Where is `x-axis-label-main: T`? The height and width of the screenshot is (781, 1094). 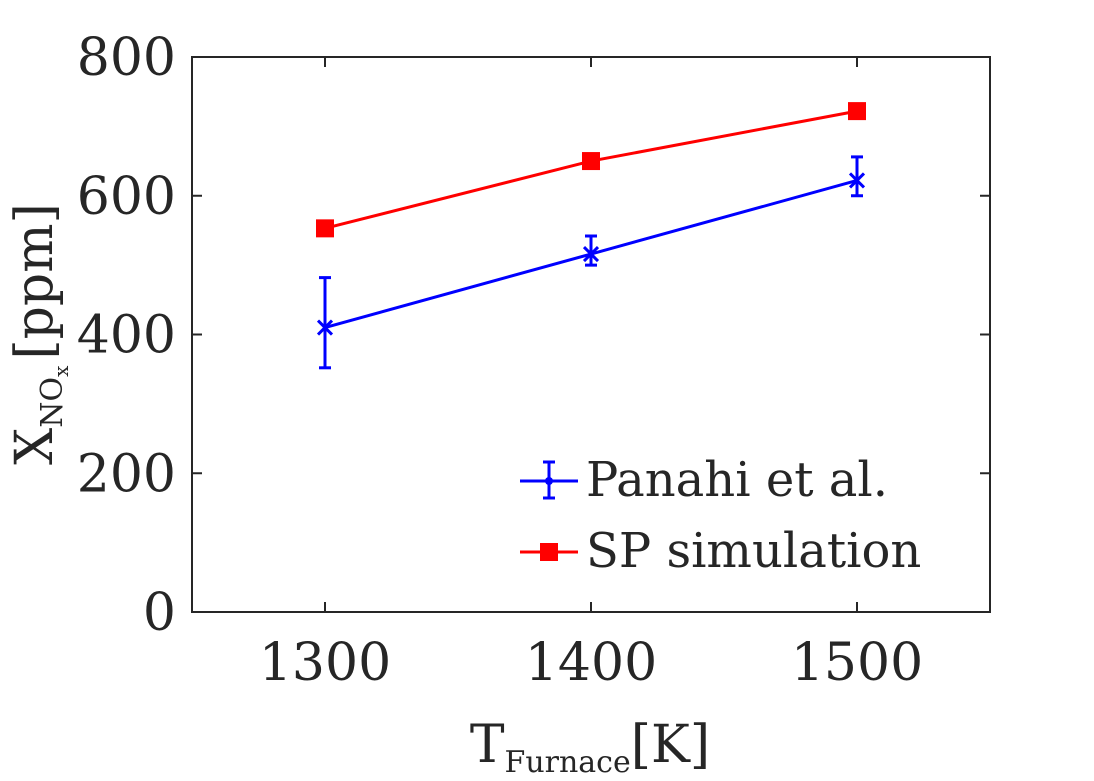
x-axis-label-main: T is located at coordinates (487, 745).